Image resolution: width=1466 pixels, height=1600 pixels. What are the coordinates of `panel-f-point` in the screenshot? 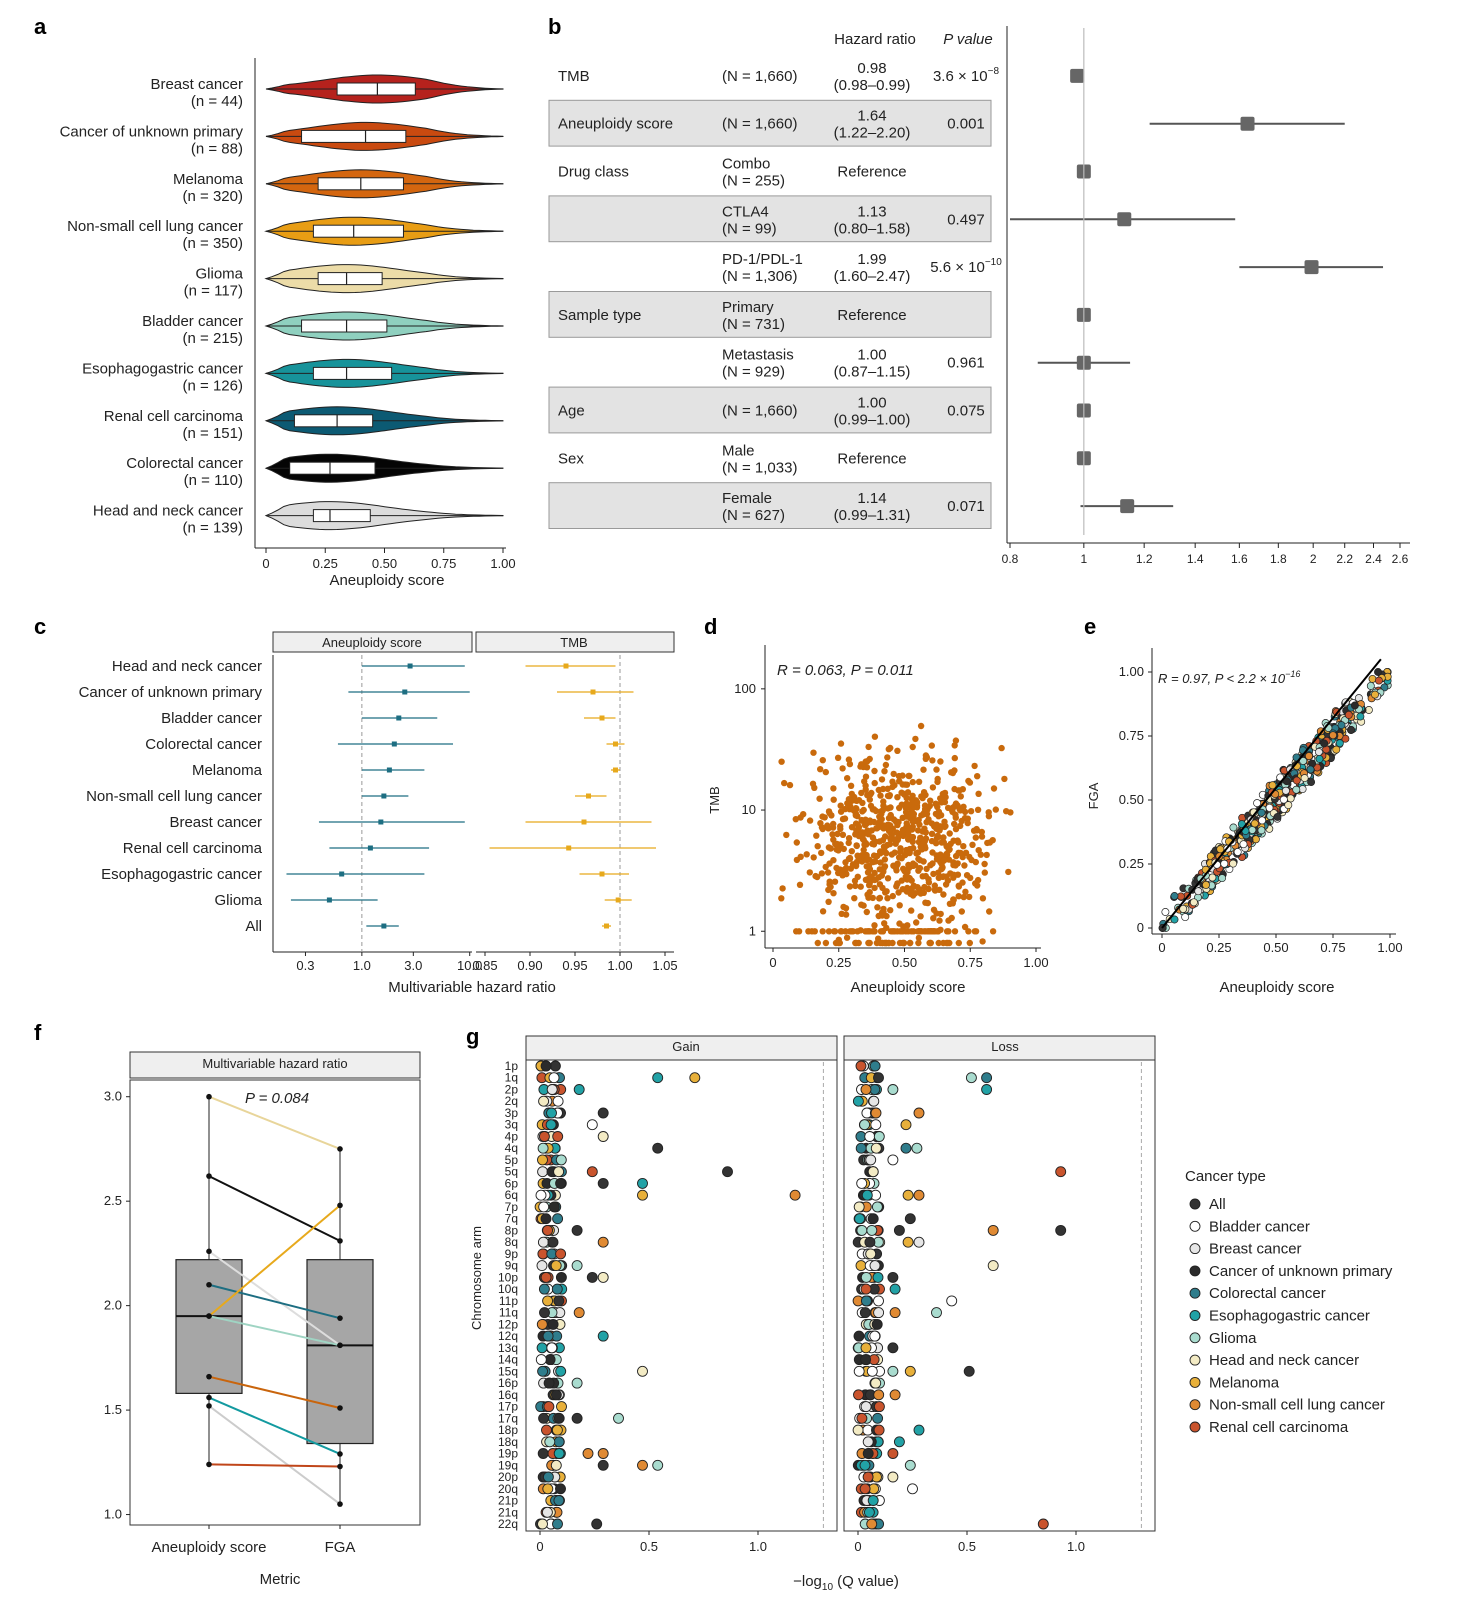 It's located at (340, 1318).